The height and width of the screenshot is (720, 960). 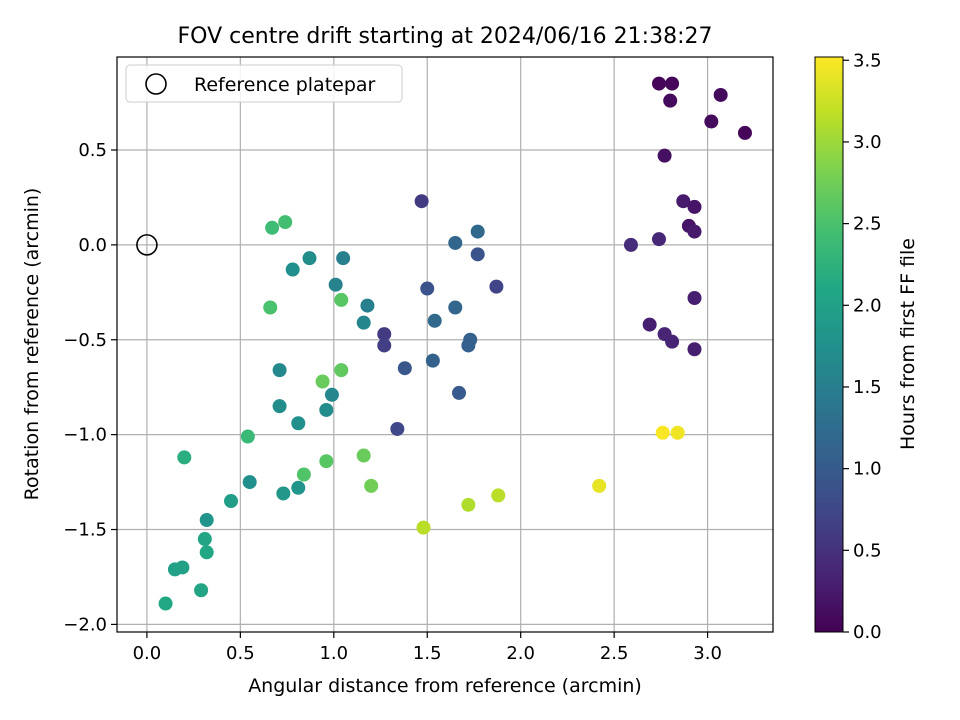 What do you see at coordinates (614, 653) in the screenshot?
I see `x-tick-label: 2.5` at bounding box center [614, 653].